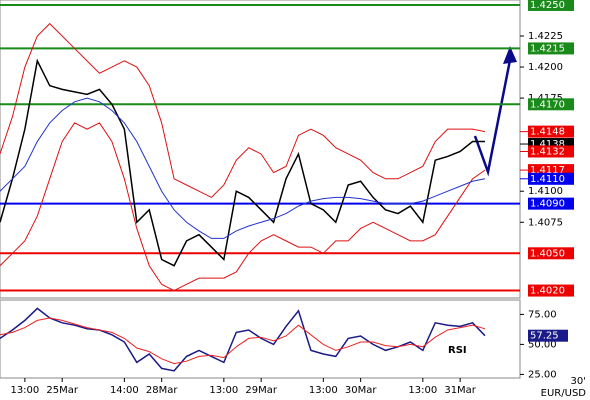  What do you see at coordinates (547, 144) in the screenshot?
I see `marker-label: 1.4138` at bounding box center [547, 144].